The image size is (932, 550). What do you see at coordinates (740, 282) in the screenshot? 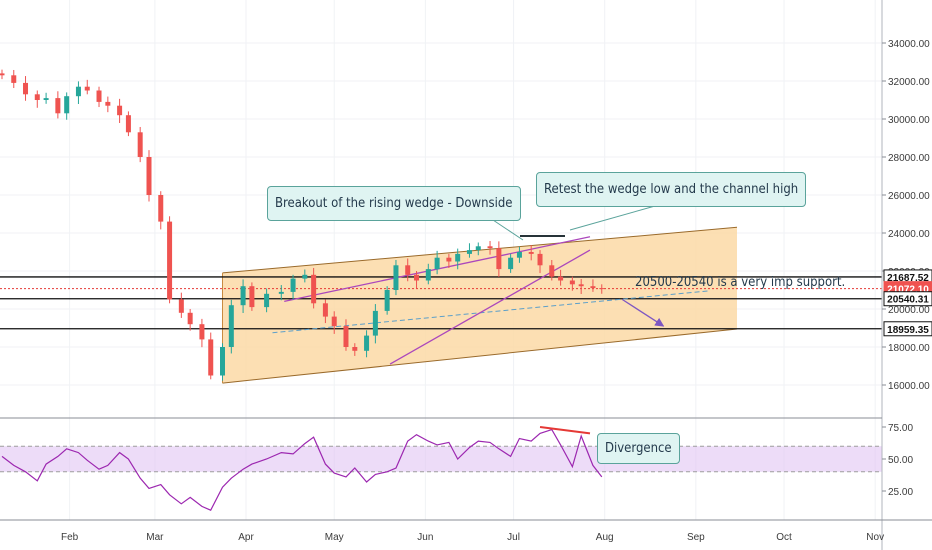
I see `annotation-support: 20500-20540 is a very imp support.` at bounding box center [740, 282].